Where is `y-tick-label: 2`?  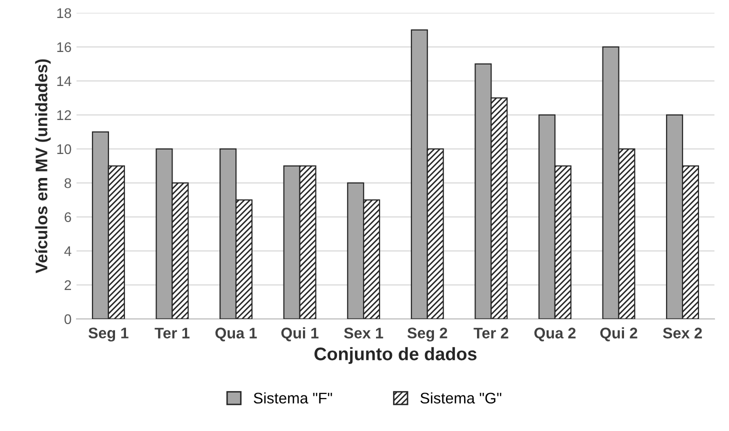 y-tick-label: 2 is located at coordinates (67, 285).